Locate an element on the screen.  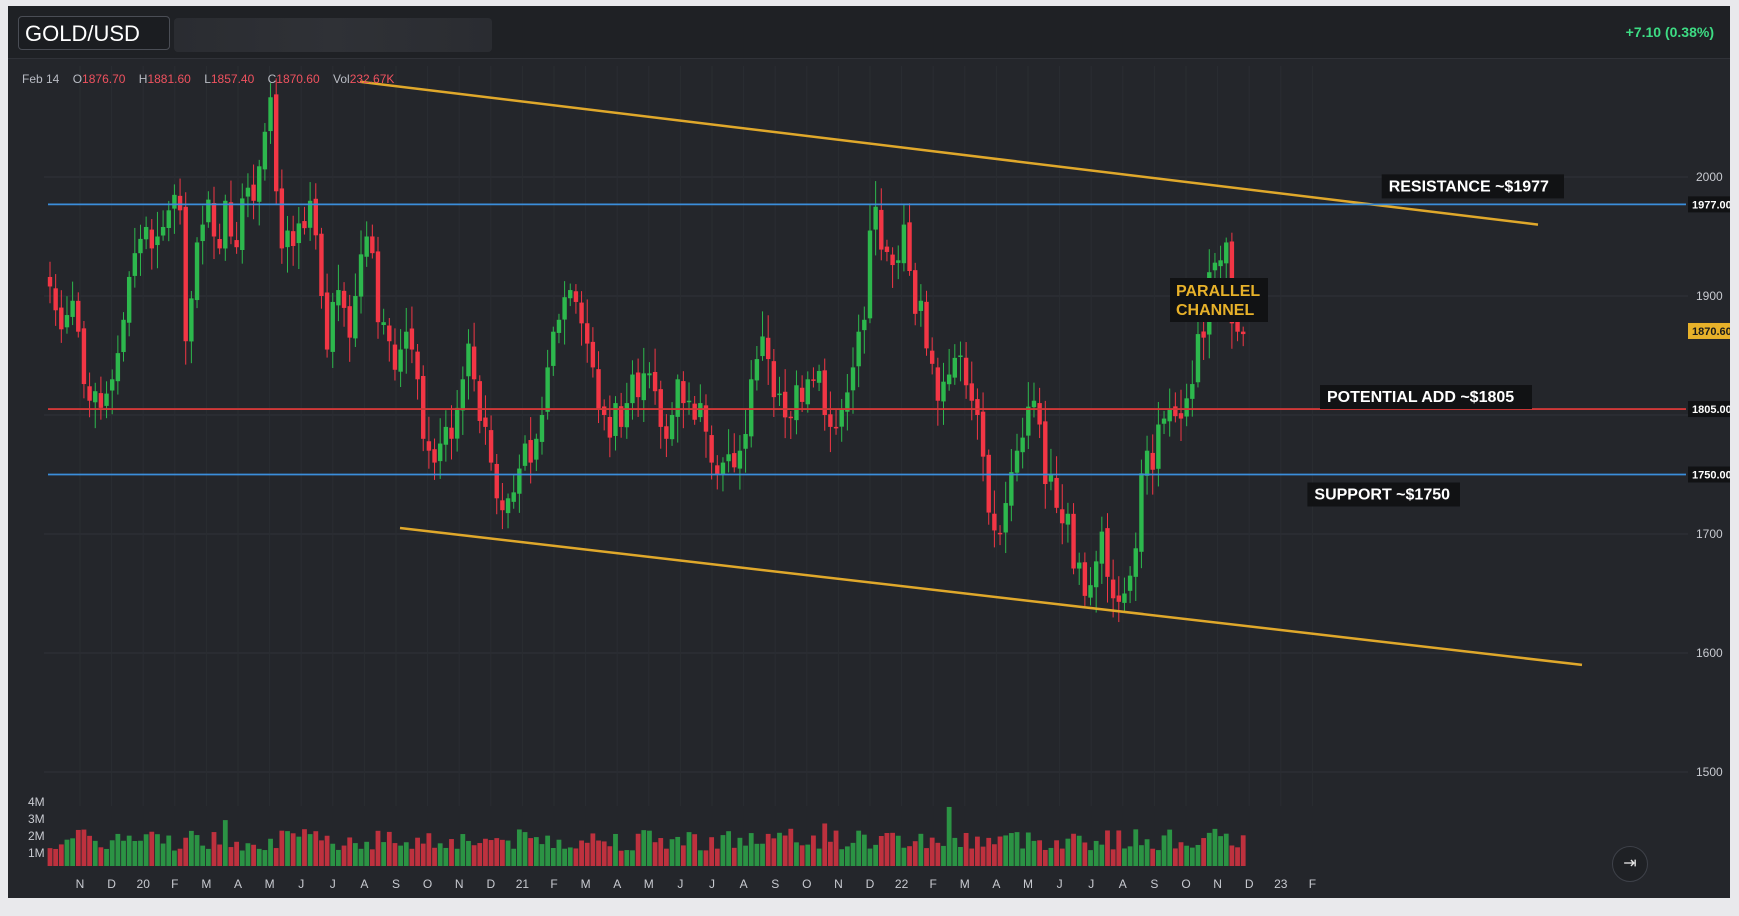
symbol-search-input: GOLD/USD is located at coordinates (94, 33).